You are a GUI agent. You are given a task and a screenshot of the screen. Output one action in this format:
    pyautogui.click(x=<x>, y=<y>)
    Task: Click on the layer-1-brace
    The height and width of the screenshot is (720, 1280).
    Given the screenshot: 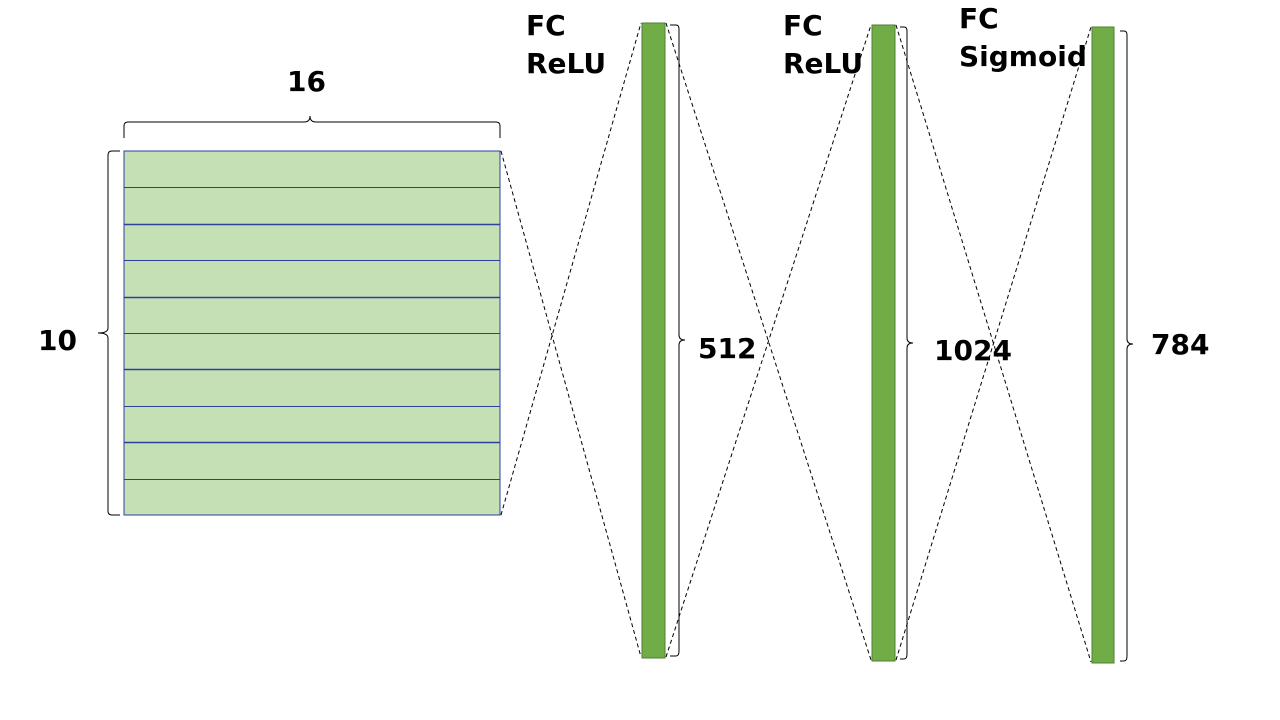 What is the action you would take?
    pyautogui.click(x=678, y=340)
    